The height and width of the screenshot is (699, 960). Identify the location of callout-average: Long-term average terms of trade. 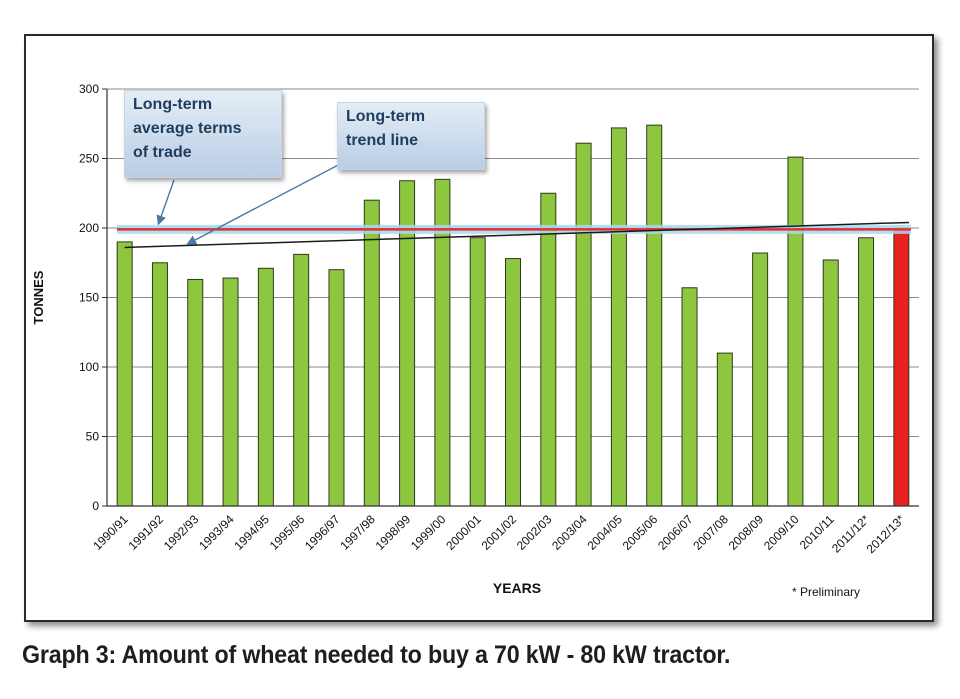
(203, 134).